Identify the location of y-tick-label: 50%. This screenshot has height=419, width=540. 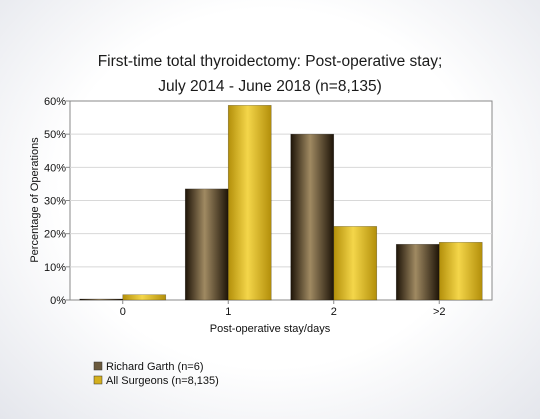
(55, 135).